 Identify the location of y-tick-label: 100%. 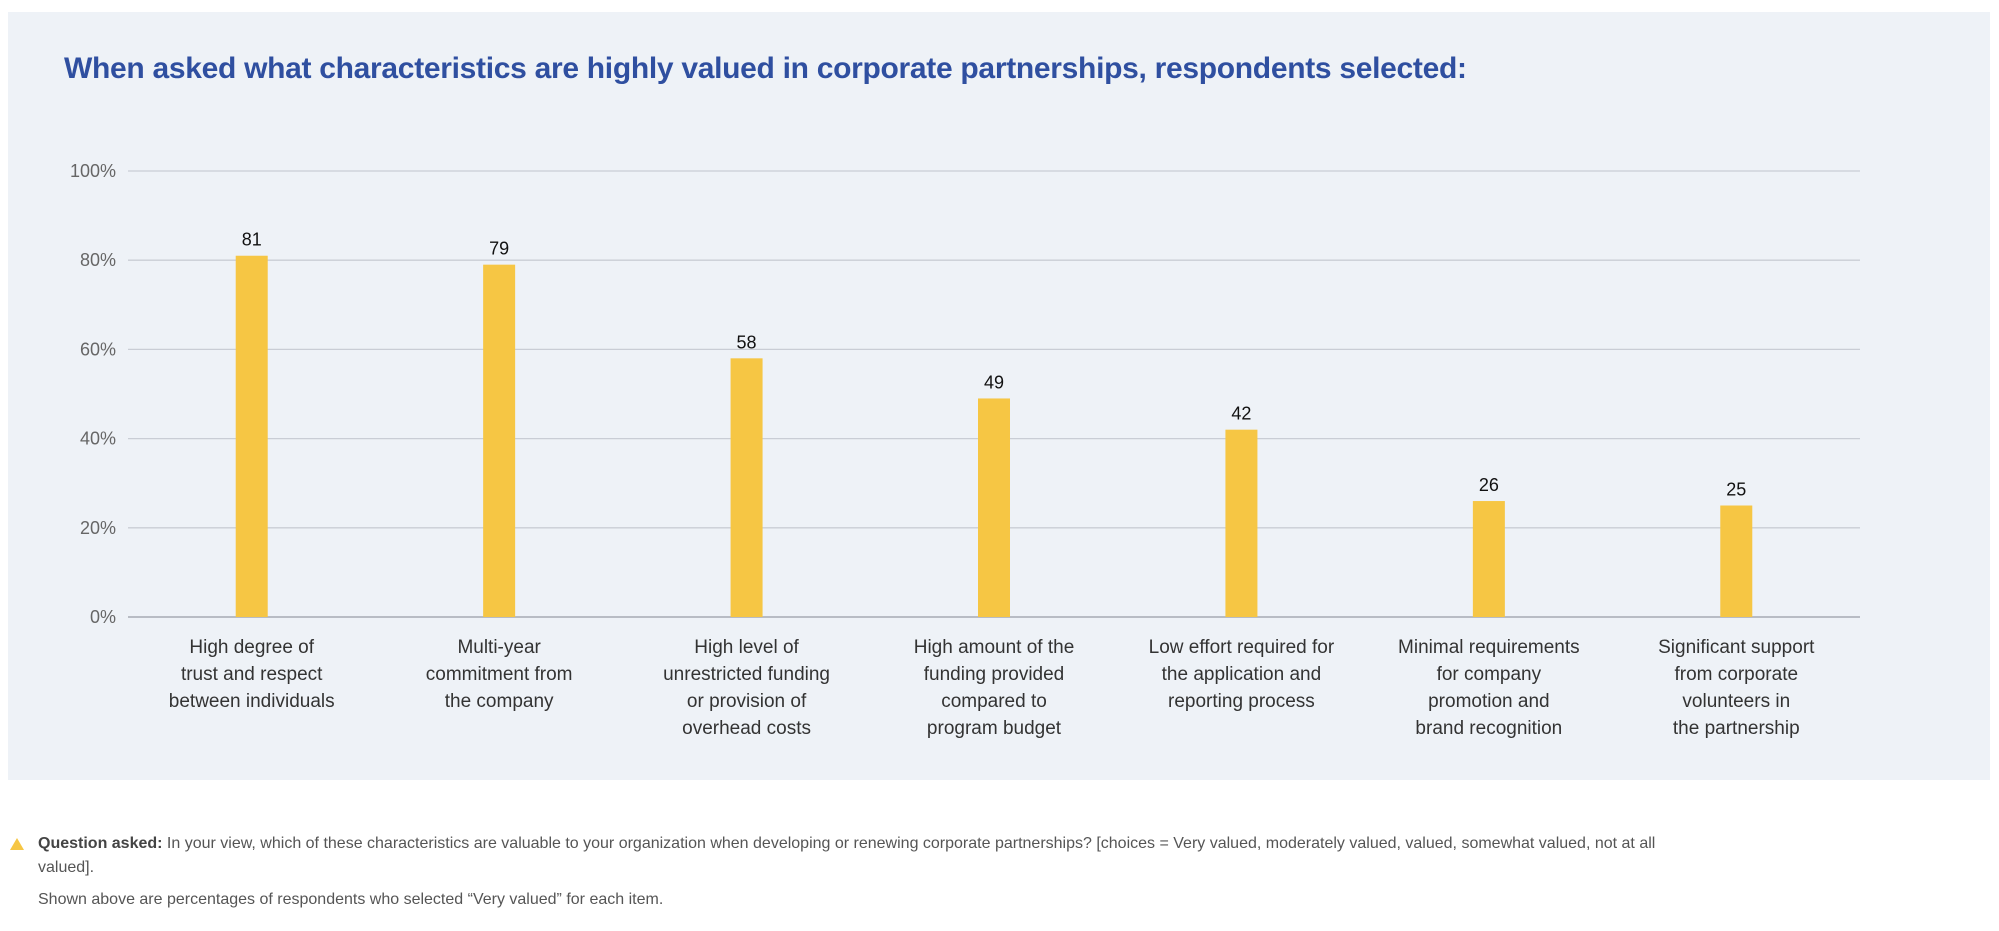
(93, 171).